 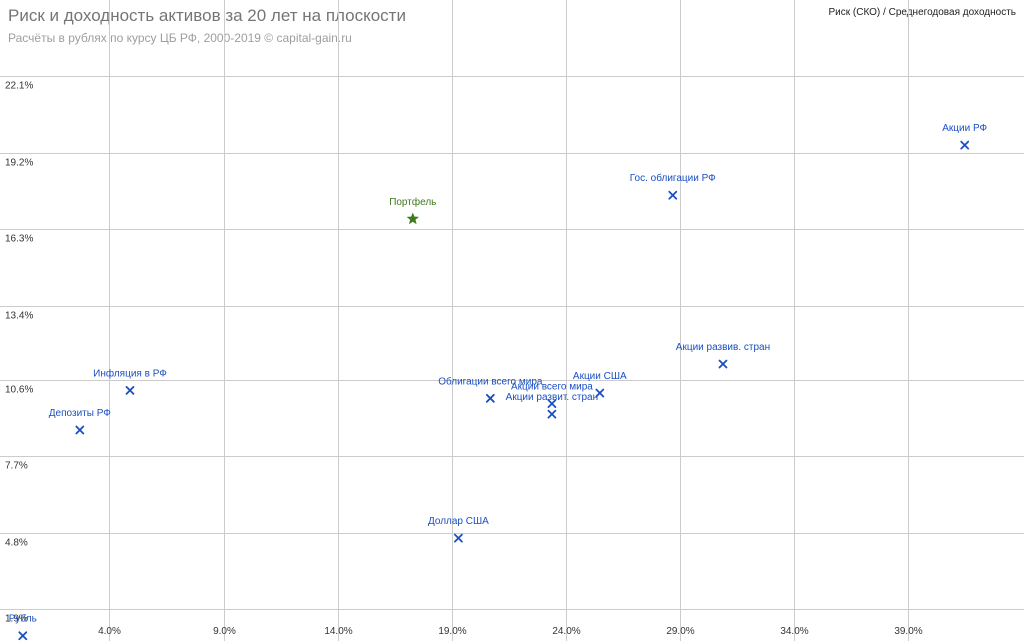 I want to click on x-tick-label: 19.0%, so click(x=452, y=631).